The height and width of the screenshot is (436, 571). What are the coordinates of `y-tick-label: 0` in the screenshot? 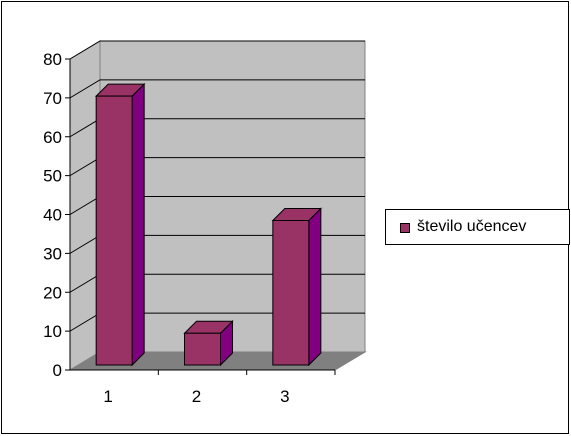 It's located at (57, 370).